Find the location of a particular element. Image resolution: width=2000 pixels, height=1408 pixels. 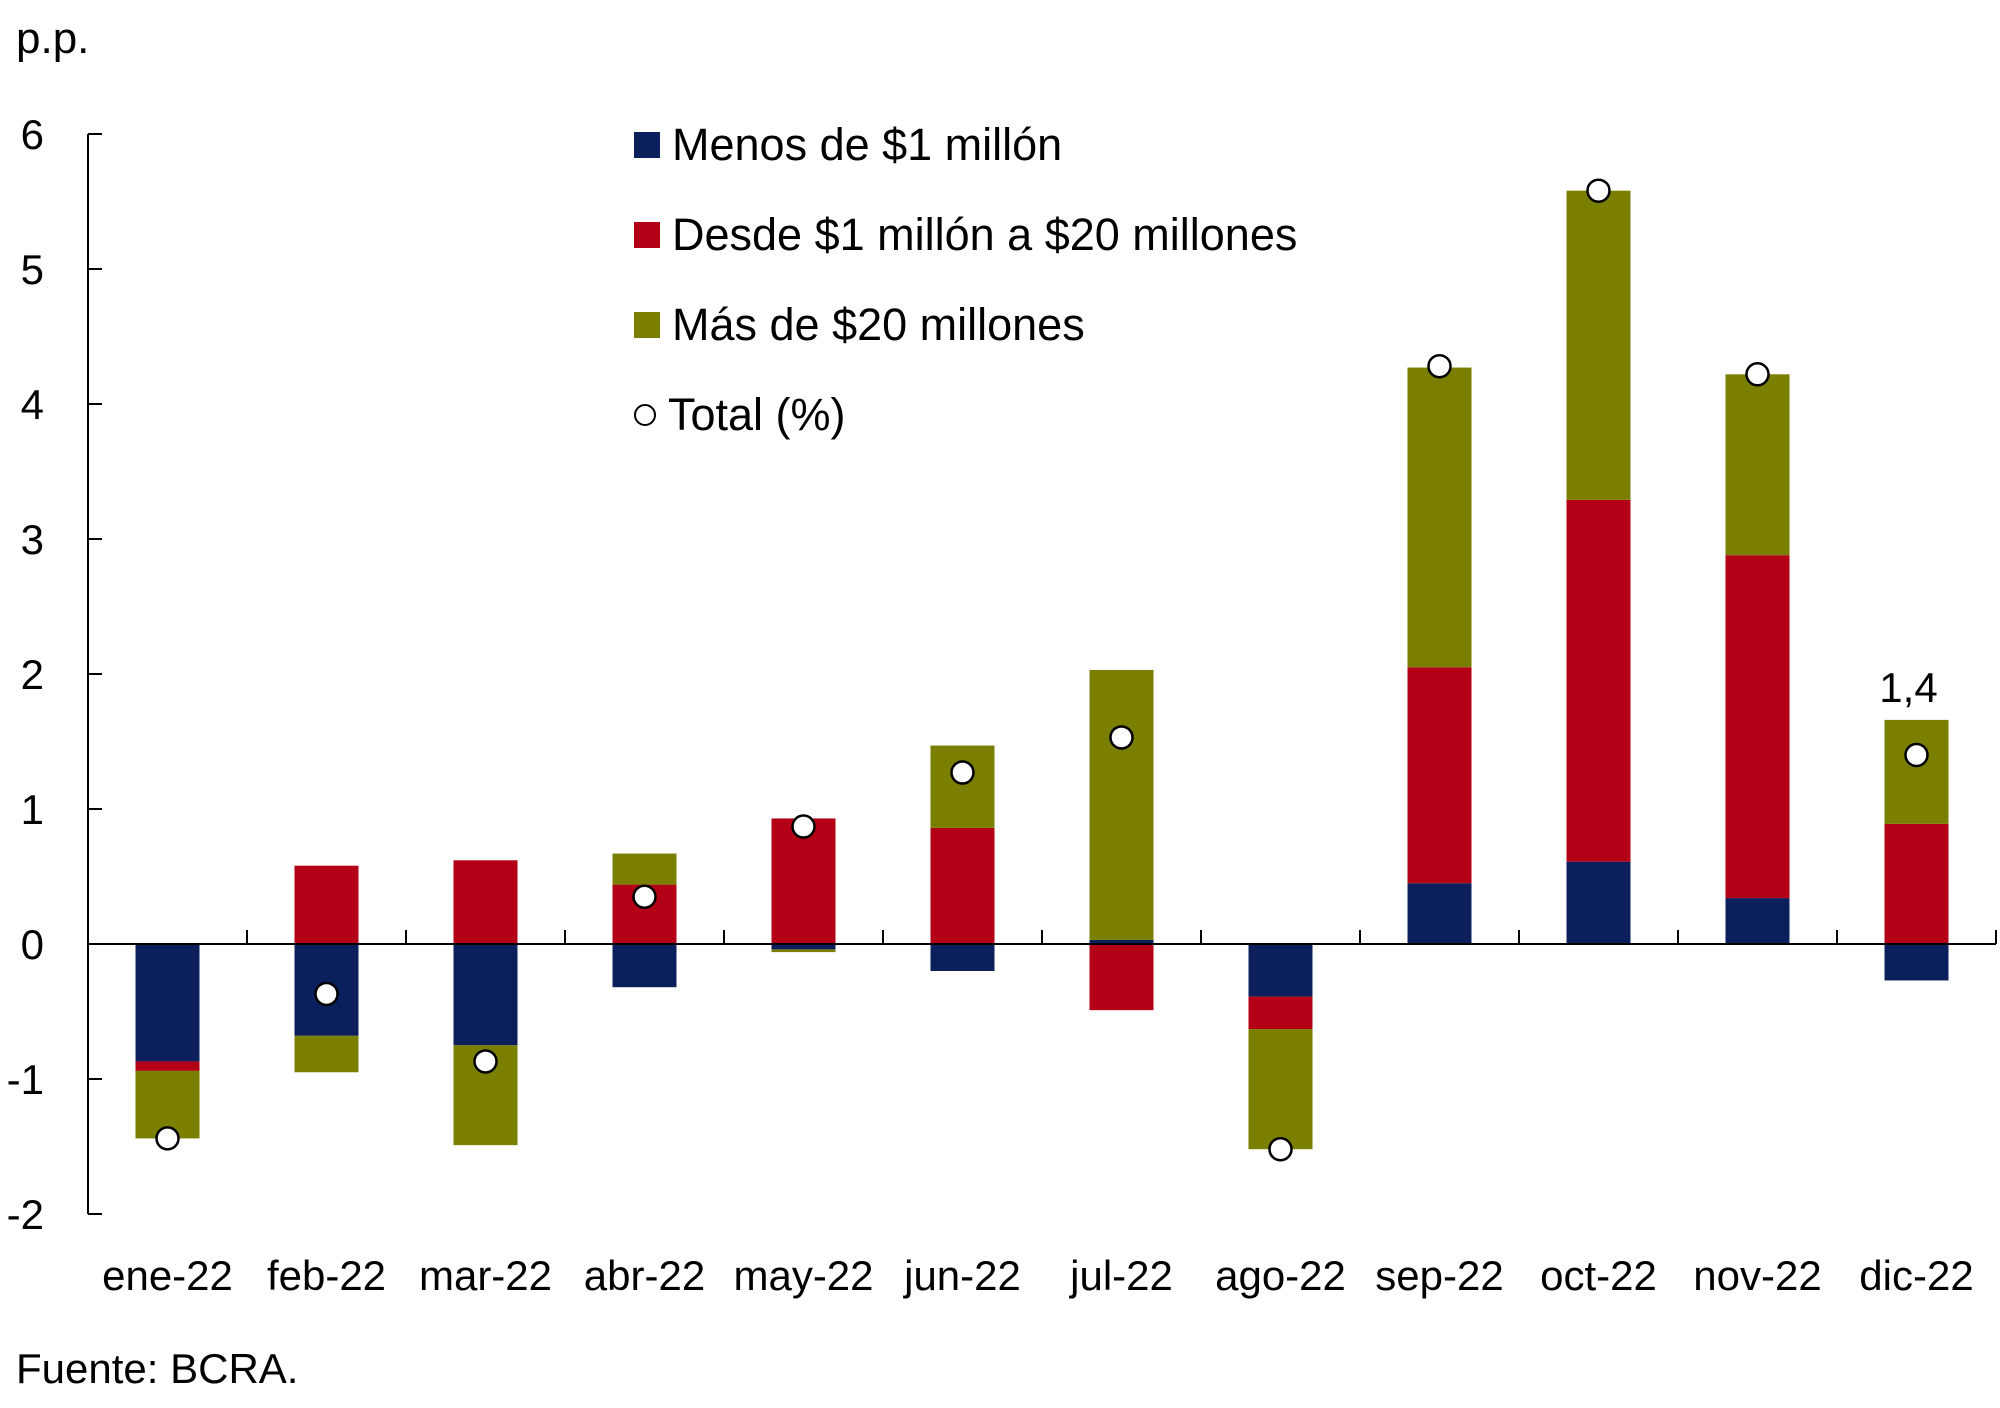

y-tick-label: -2 is located at coordinates (25, 1214).